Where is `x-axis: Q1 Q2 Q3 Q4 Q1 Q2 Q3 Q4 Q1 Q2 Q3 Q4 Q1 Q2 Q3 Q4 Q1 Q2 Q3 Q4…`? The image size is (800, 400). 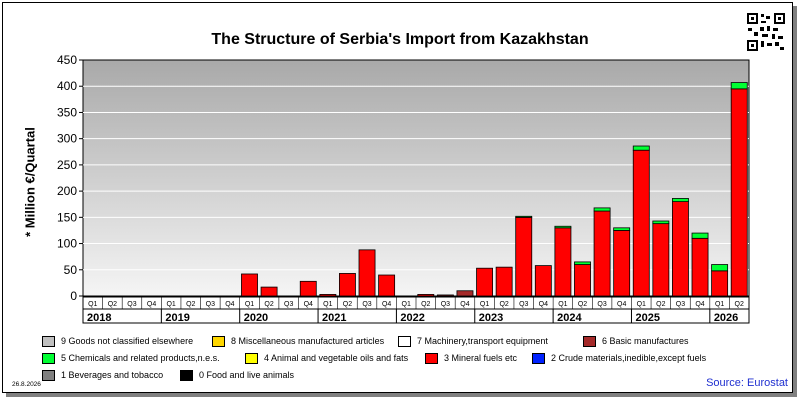 x-axis: Q1 Q2 Q3 Q4 Q1 Q2 Q3 Q4 Q1 Q2 Q3 Q4 Q1 Q2 Q3 Q4 Q1 Q2 Q3 Q4… is located at coordinates (416, 310).